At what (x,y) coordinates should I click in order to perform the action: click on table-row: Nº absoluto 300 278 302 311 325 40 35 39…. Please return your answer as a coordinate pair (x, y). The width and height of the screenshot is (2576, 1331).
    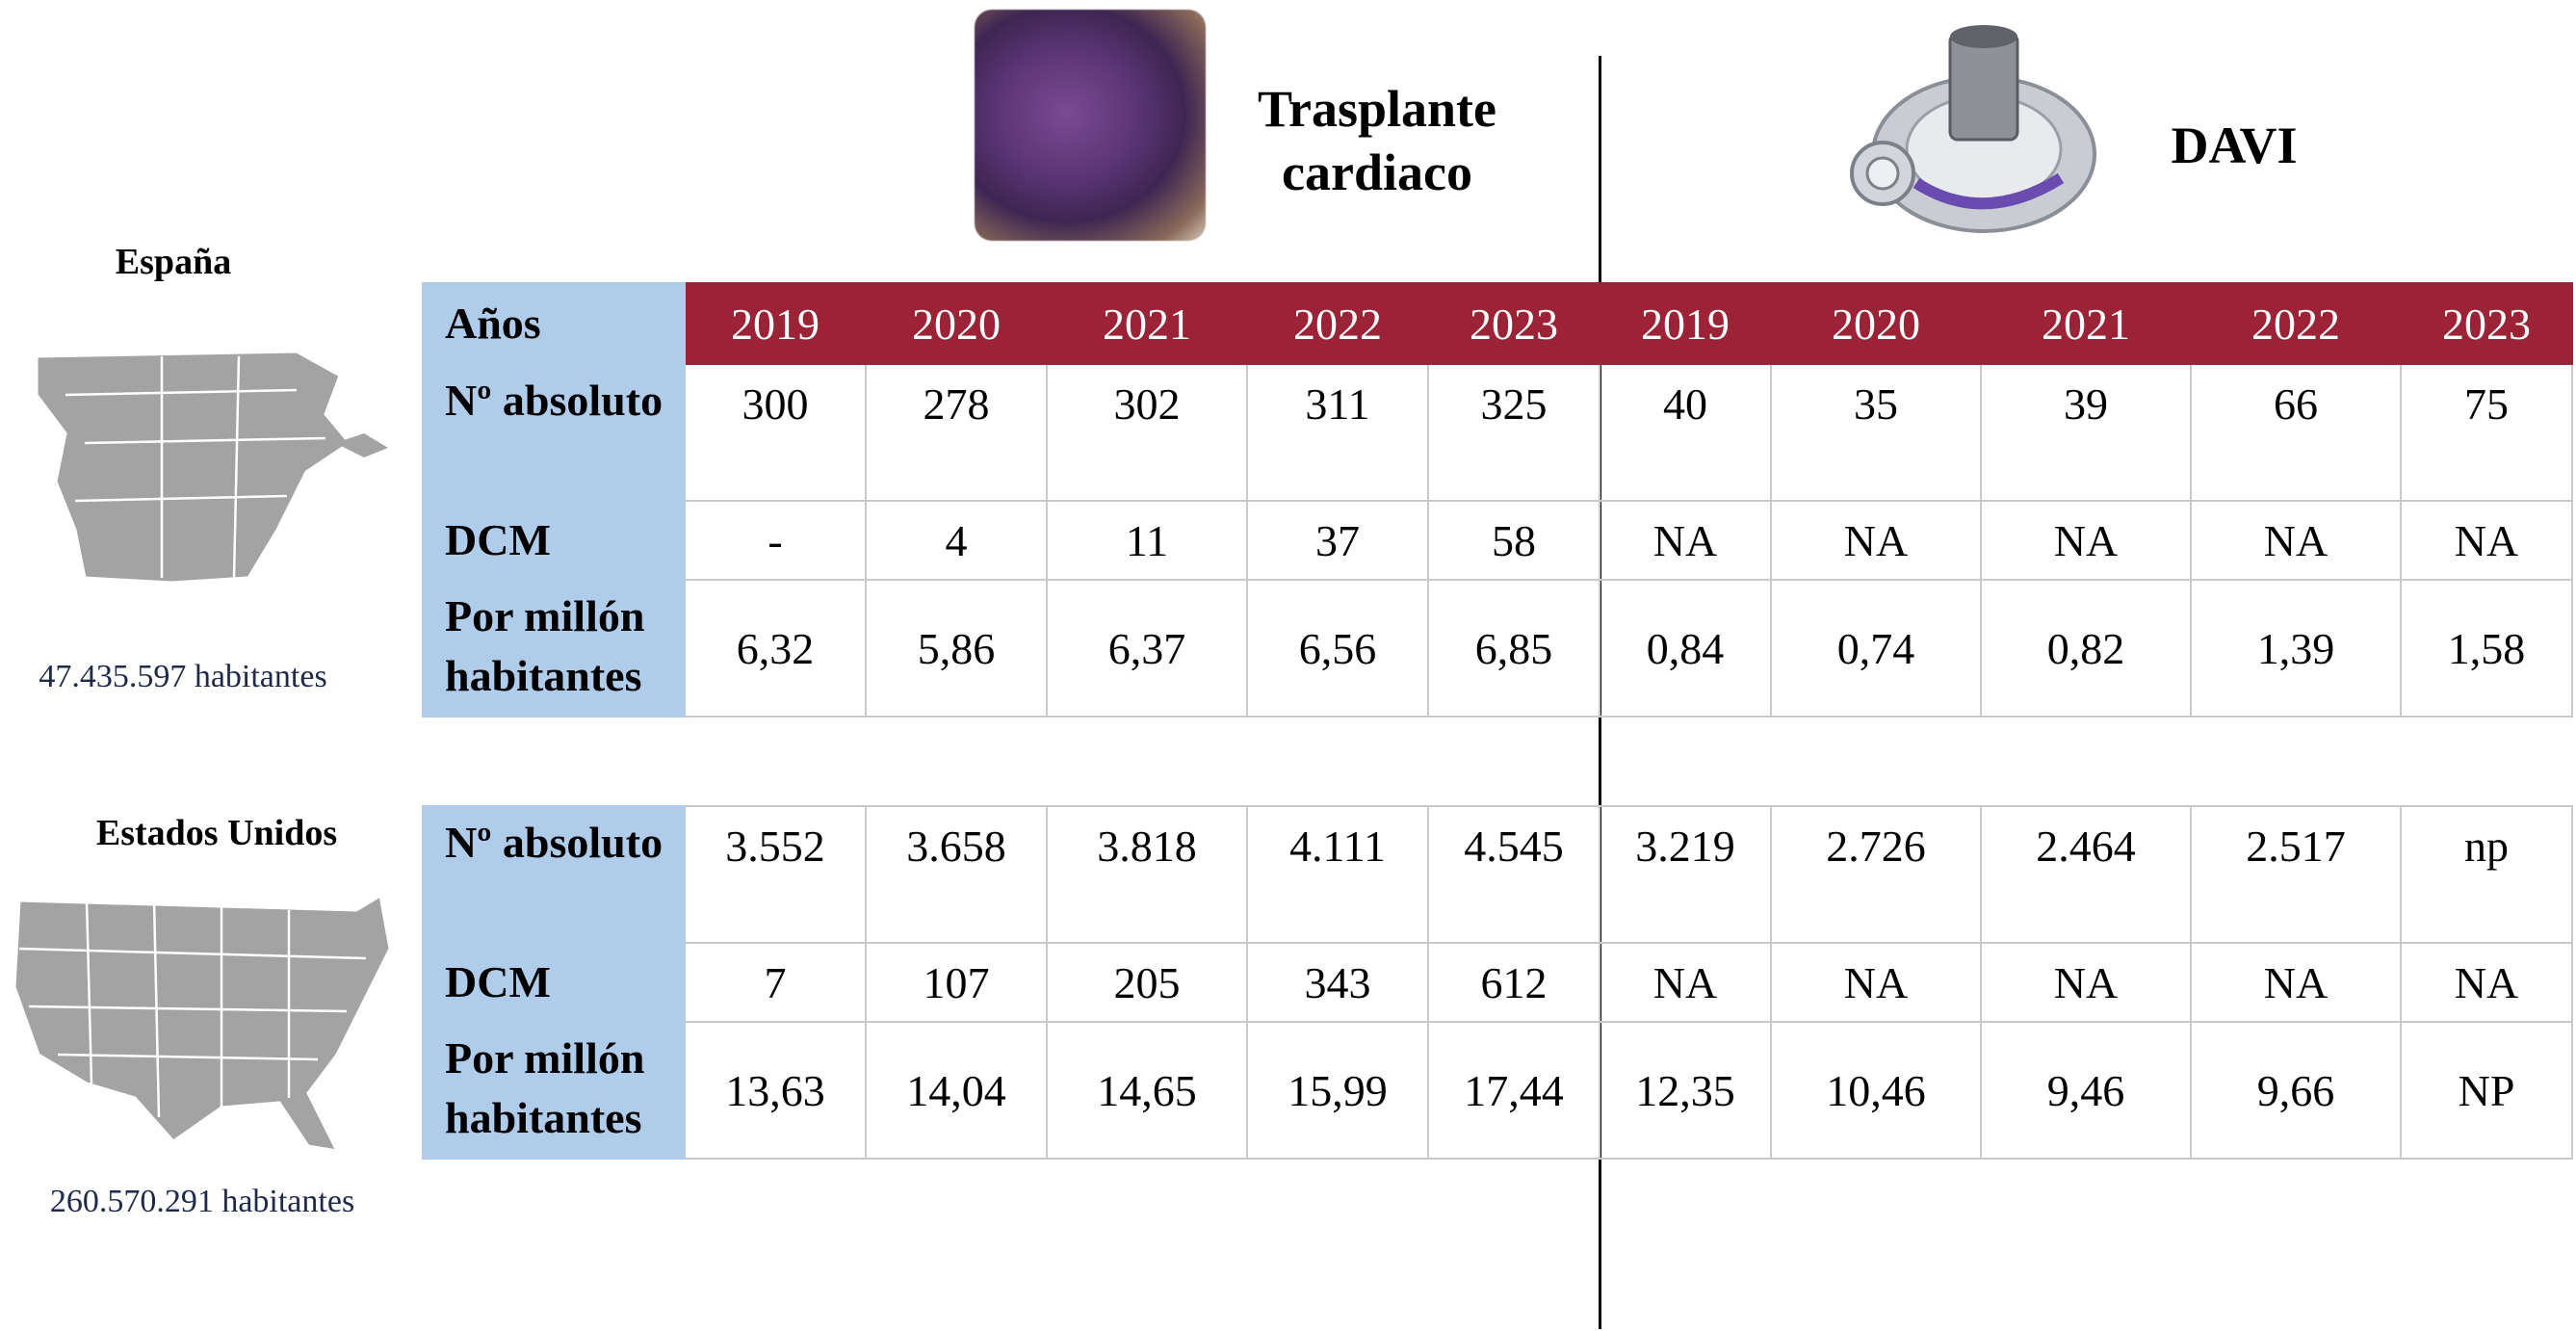
    Looking at the image, I should click on (1497, 432).